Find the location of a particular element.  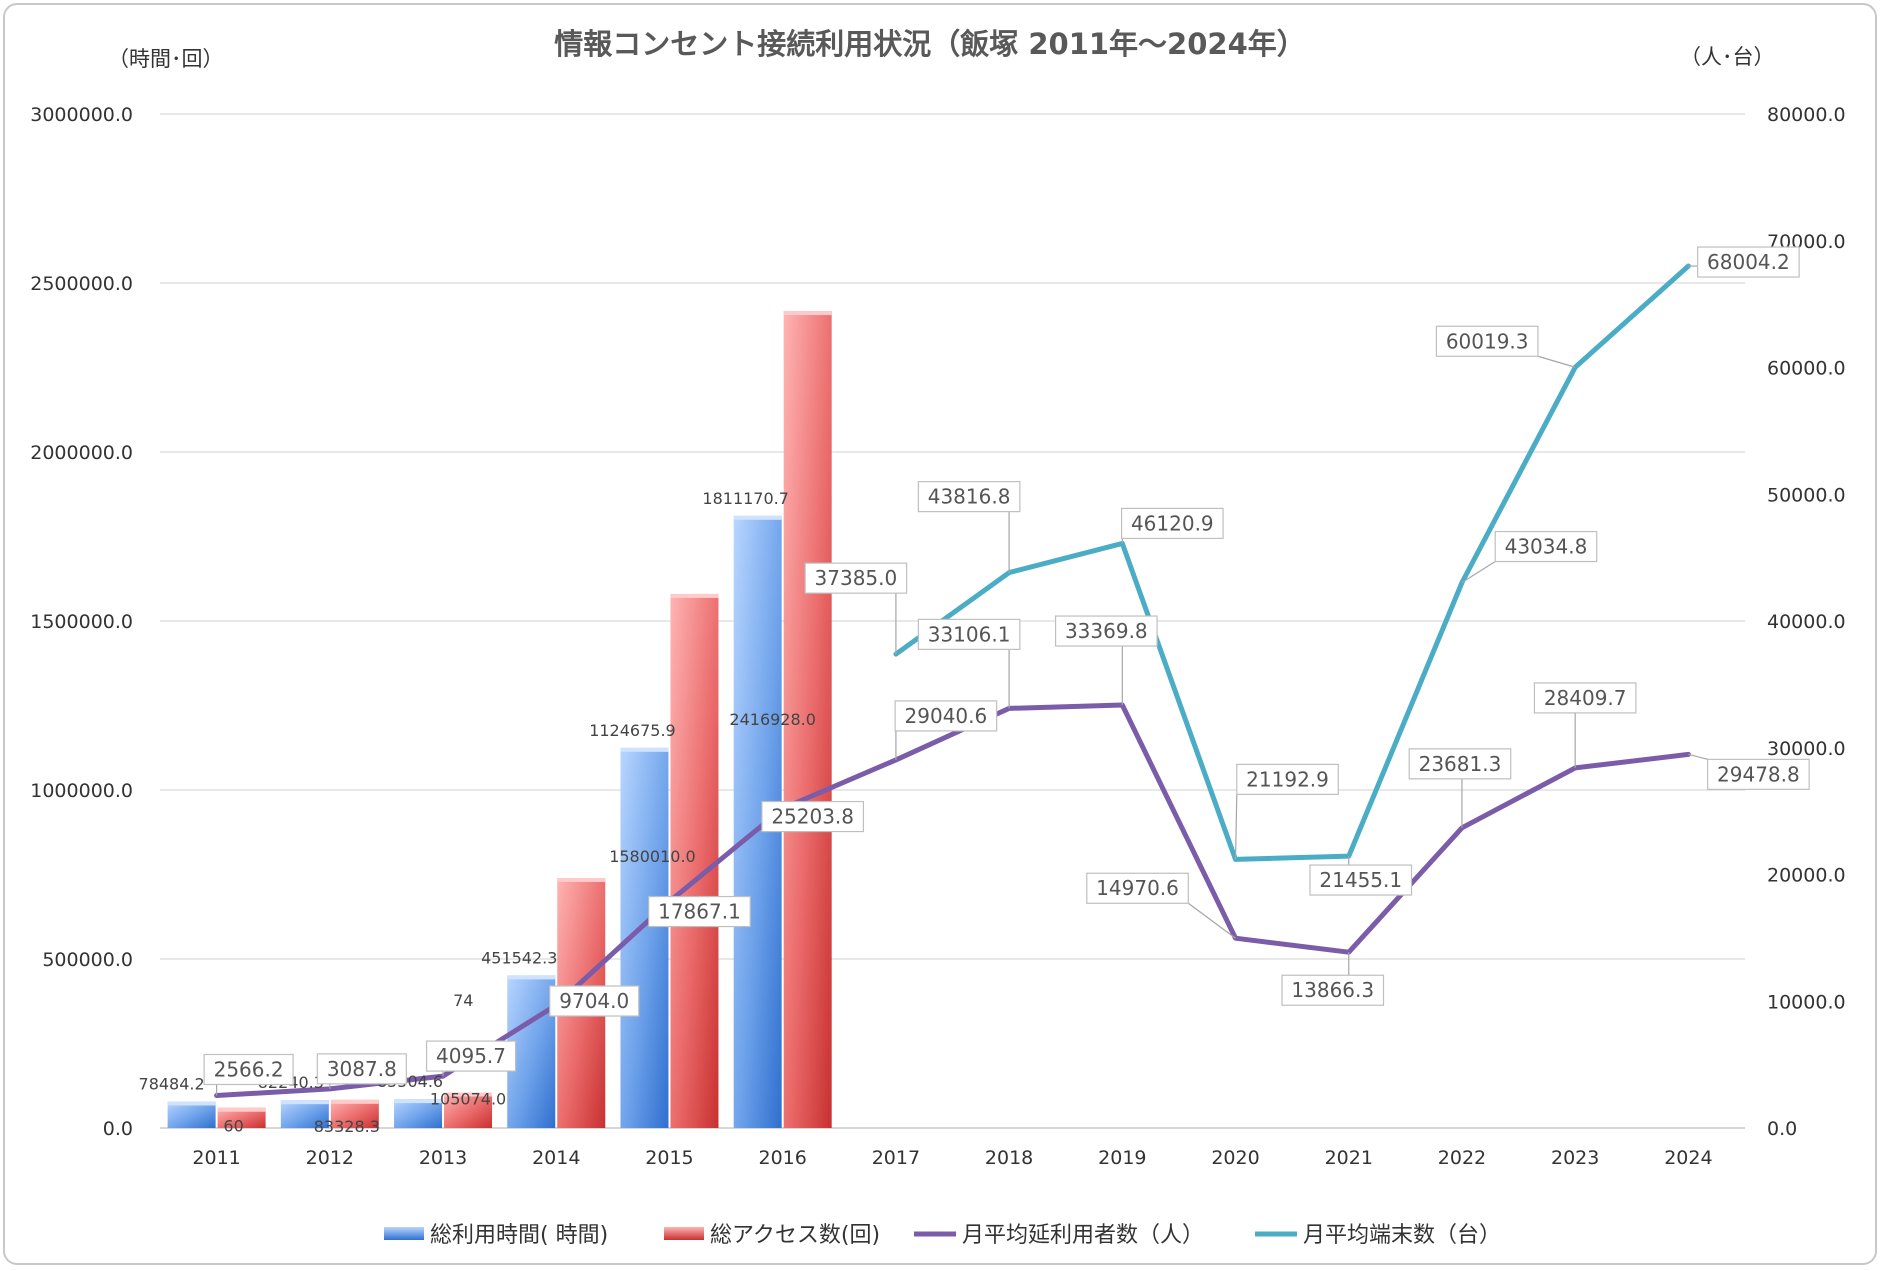

legend-label-total-access: 総アクセス数(回) is located at coordinates (795, 1235).